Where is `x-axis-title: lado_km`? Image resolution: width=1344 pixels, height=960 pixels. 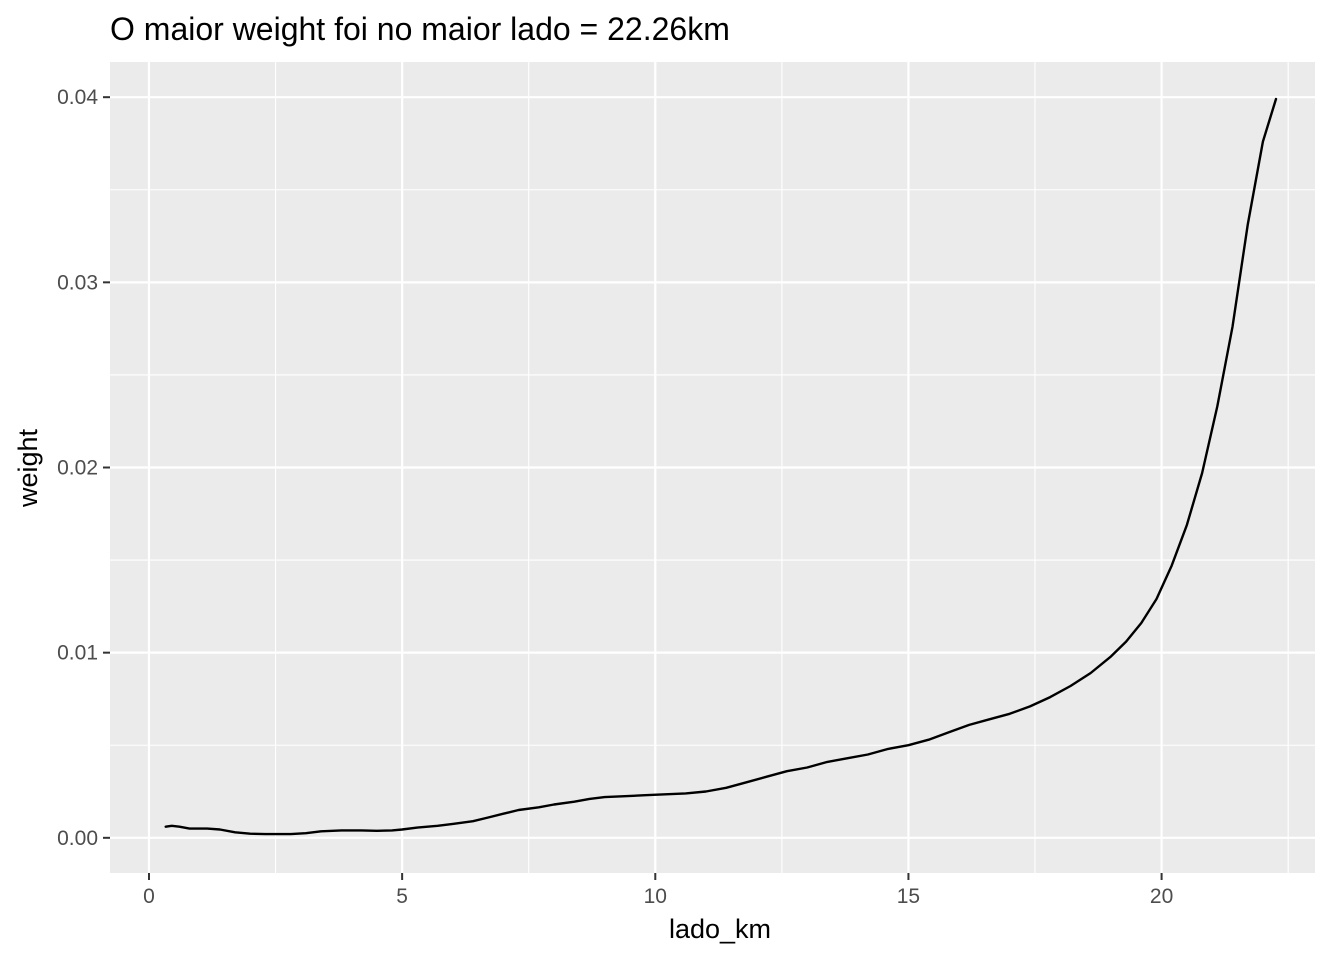
x-axis-title: lado_km is located at coordinates (720, 929).